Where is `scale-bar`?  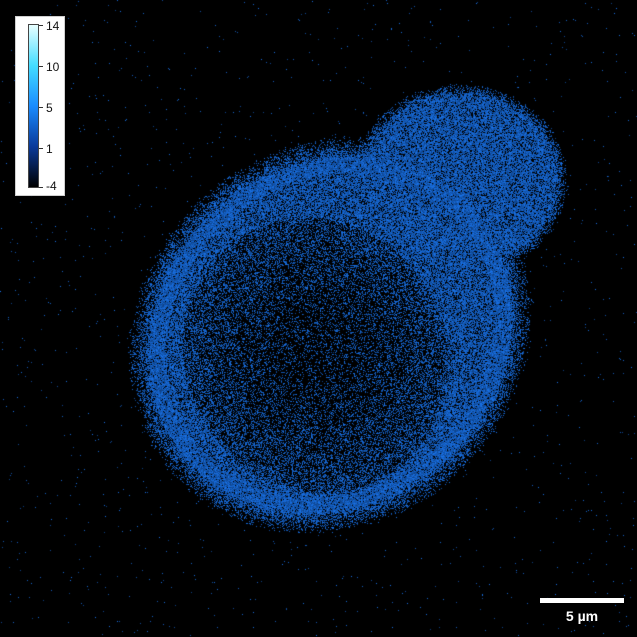
scale-bar is located at coordinates (582, 600).